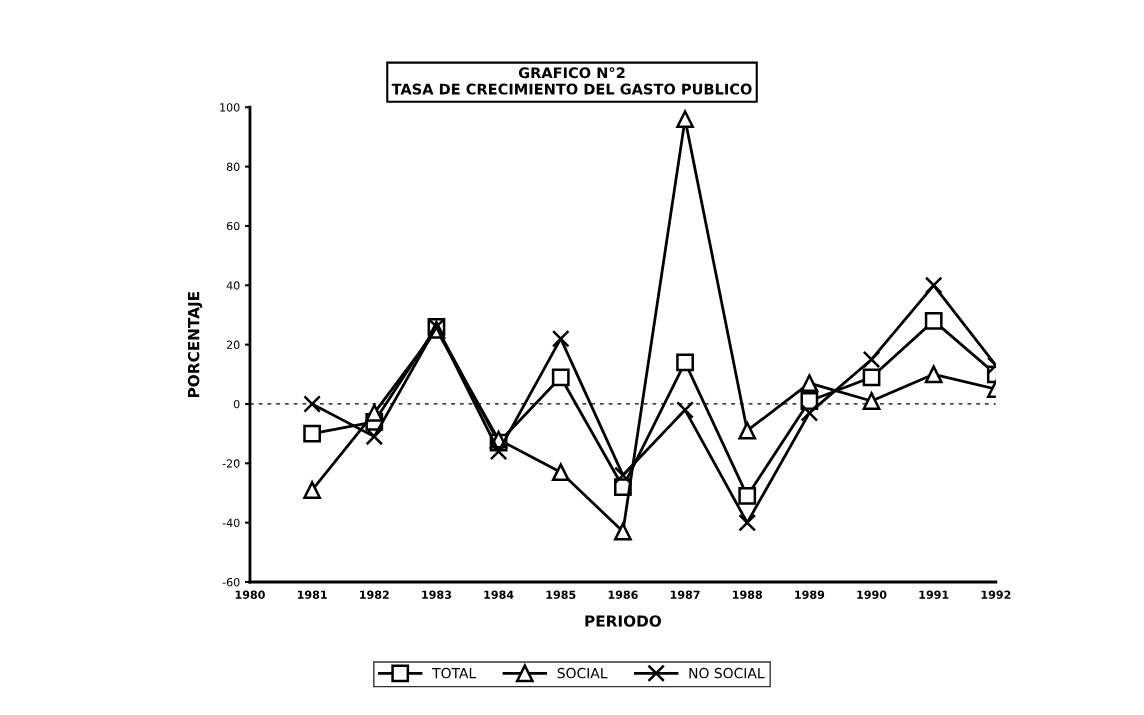 The width and height of the screenshot is (1144, 715). I want to click on y-tick-label: 100, so click(230, 107).